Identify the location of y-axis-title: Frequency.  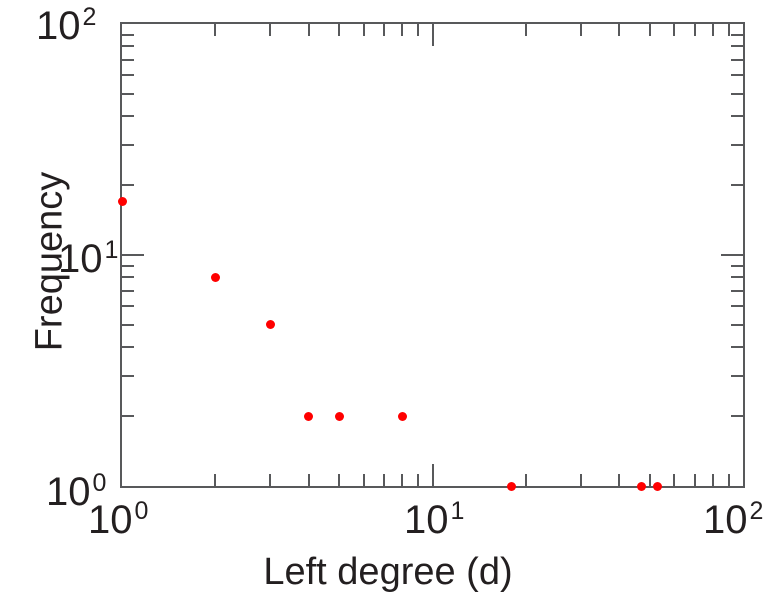
(49, 261).